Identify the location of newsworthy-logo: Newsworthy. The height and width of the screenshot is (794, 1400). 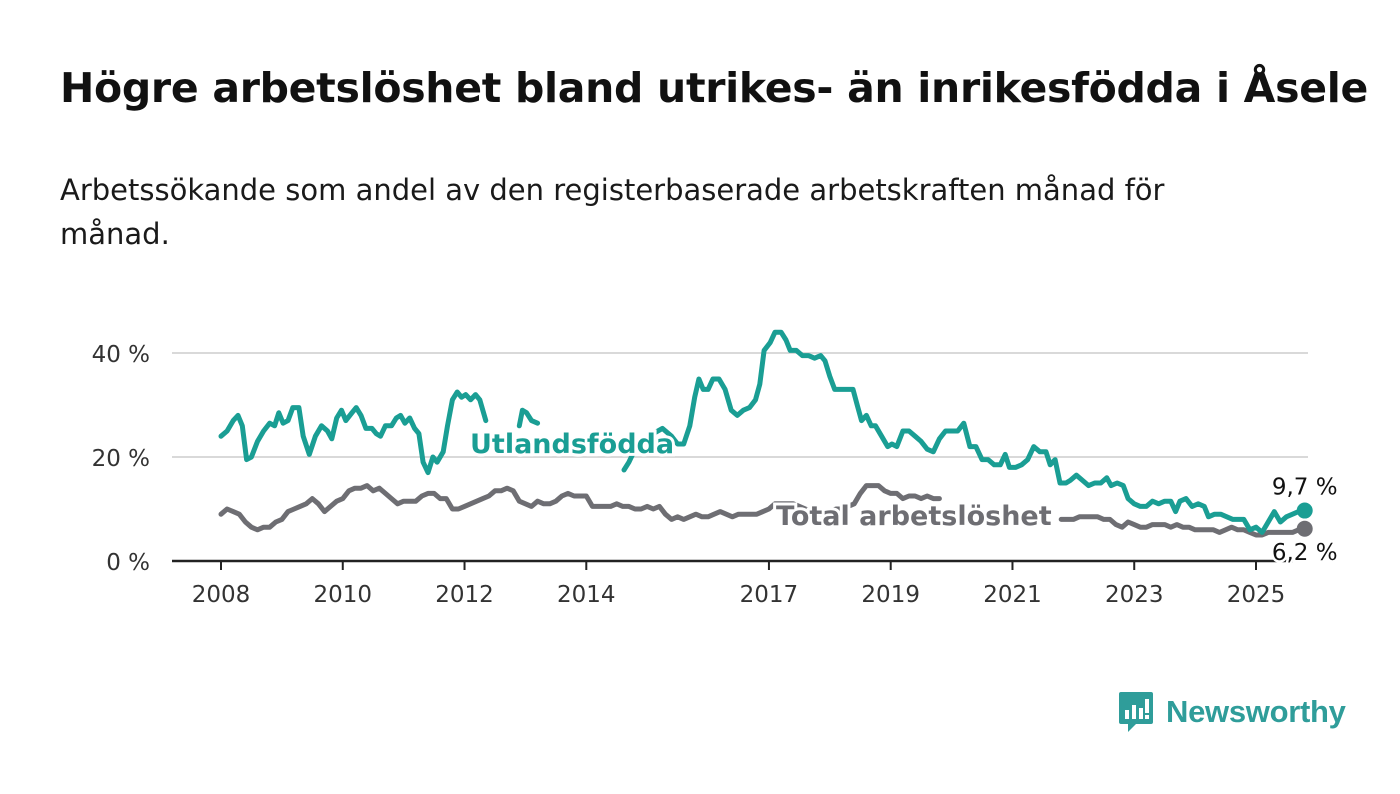
(1232, 712).